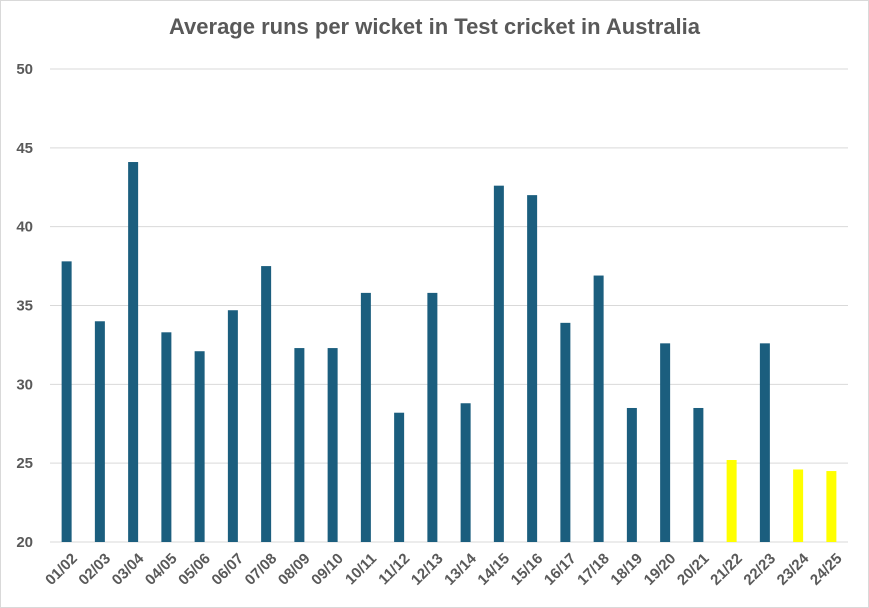 The width and height of the screenshot is (869, 608). Describe the element at coordinates (726, 569) in the screenshot. I see `x-tick-label: 21/22` at that location.